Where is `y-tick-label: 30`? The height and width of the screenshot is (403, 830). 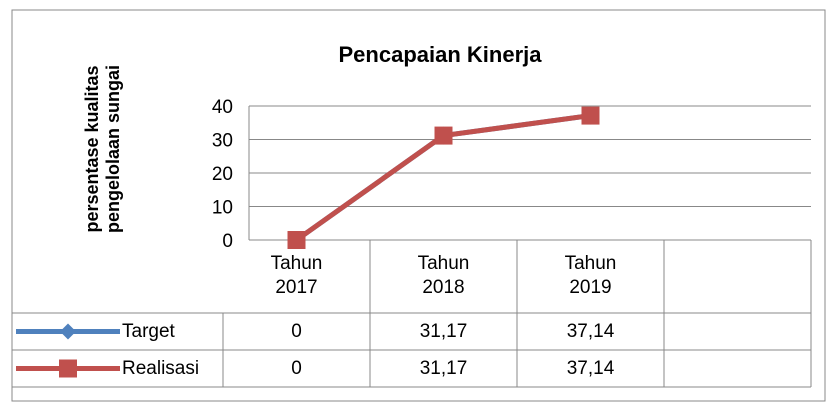
y-tick-label: 30 is located at coordinates (222, 141).